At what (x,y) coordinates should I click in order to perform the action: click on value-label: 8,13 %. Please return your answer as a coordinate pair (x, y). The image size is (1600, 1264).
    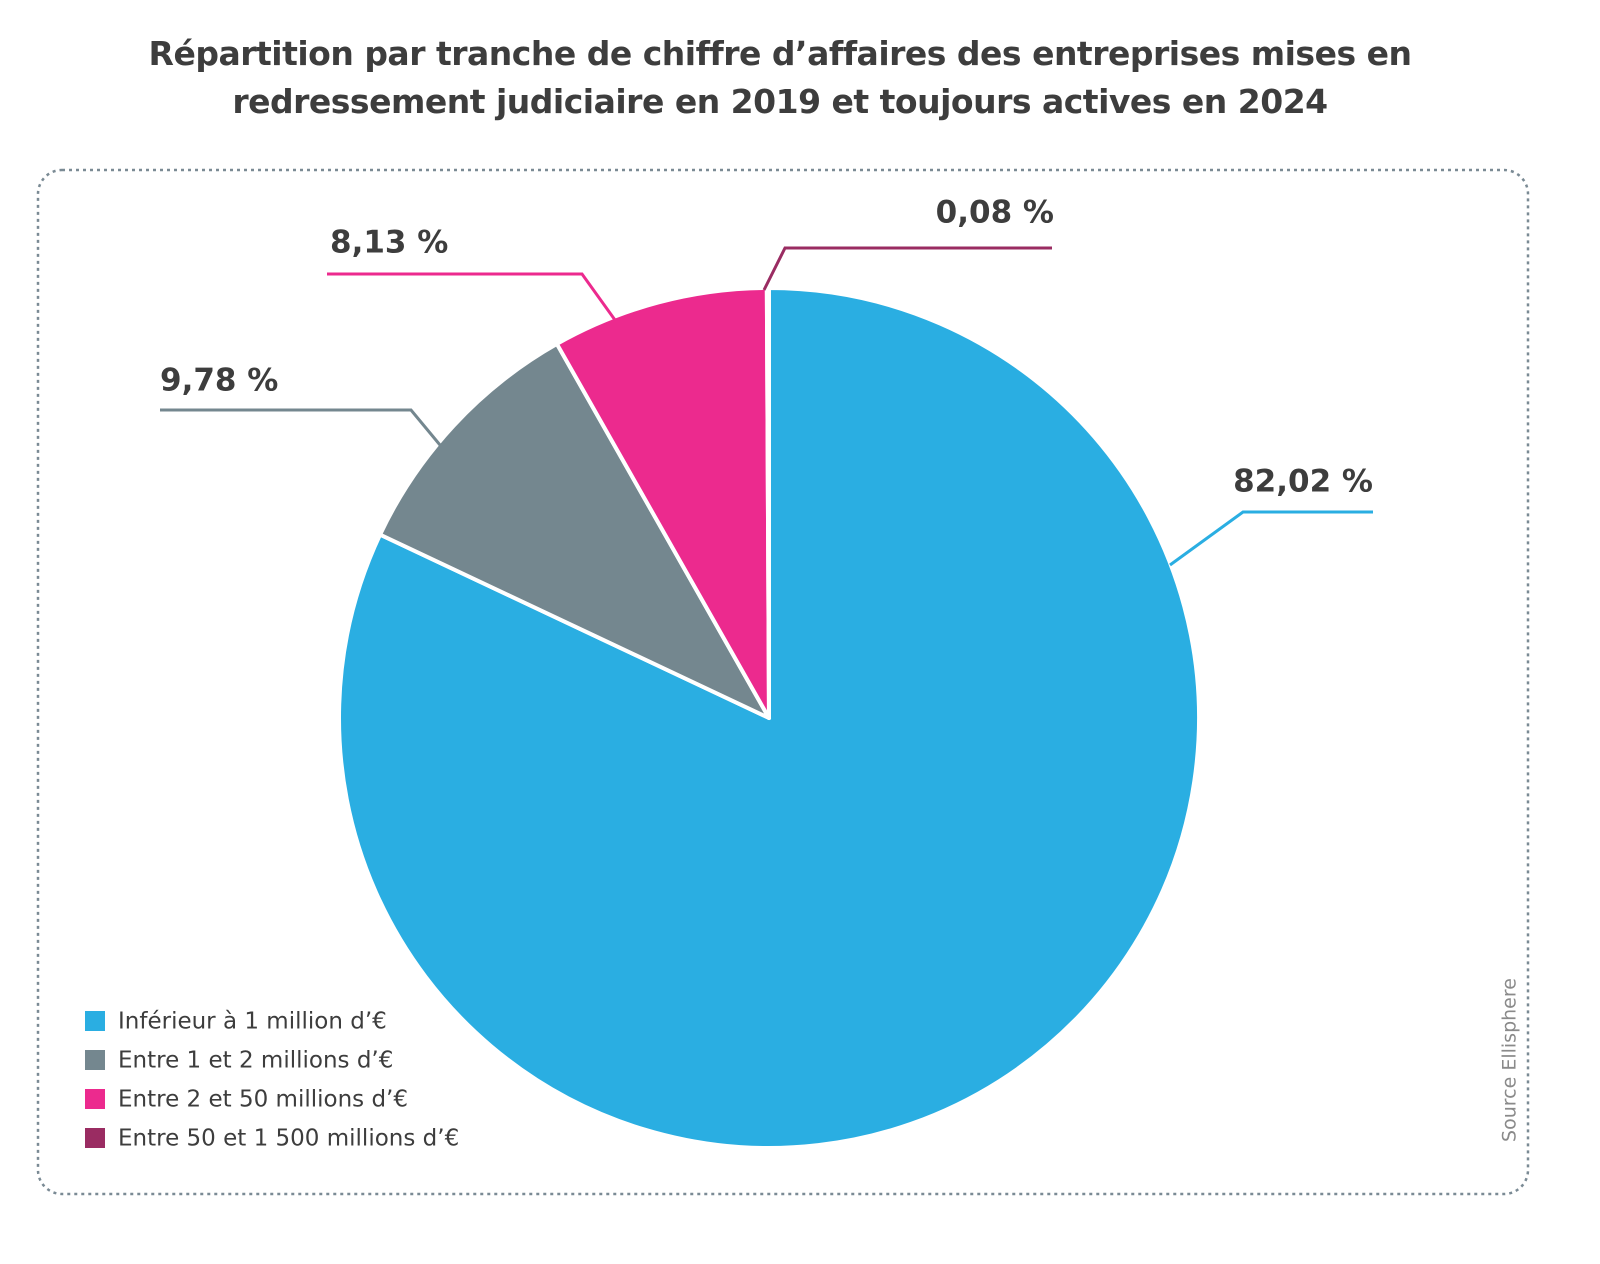
    Looking at the image, I should click on (389, 243).